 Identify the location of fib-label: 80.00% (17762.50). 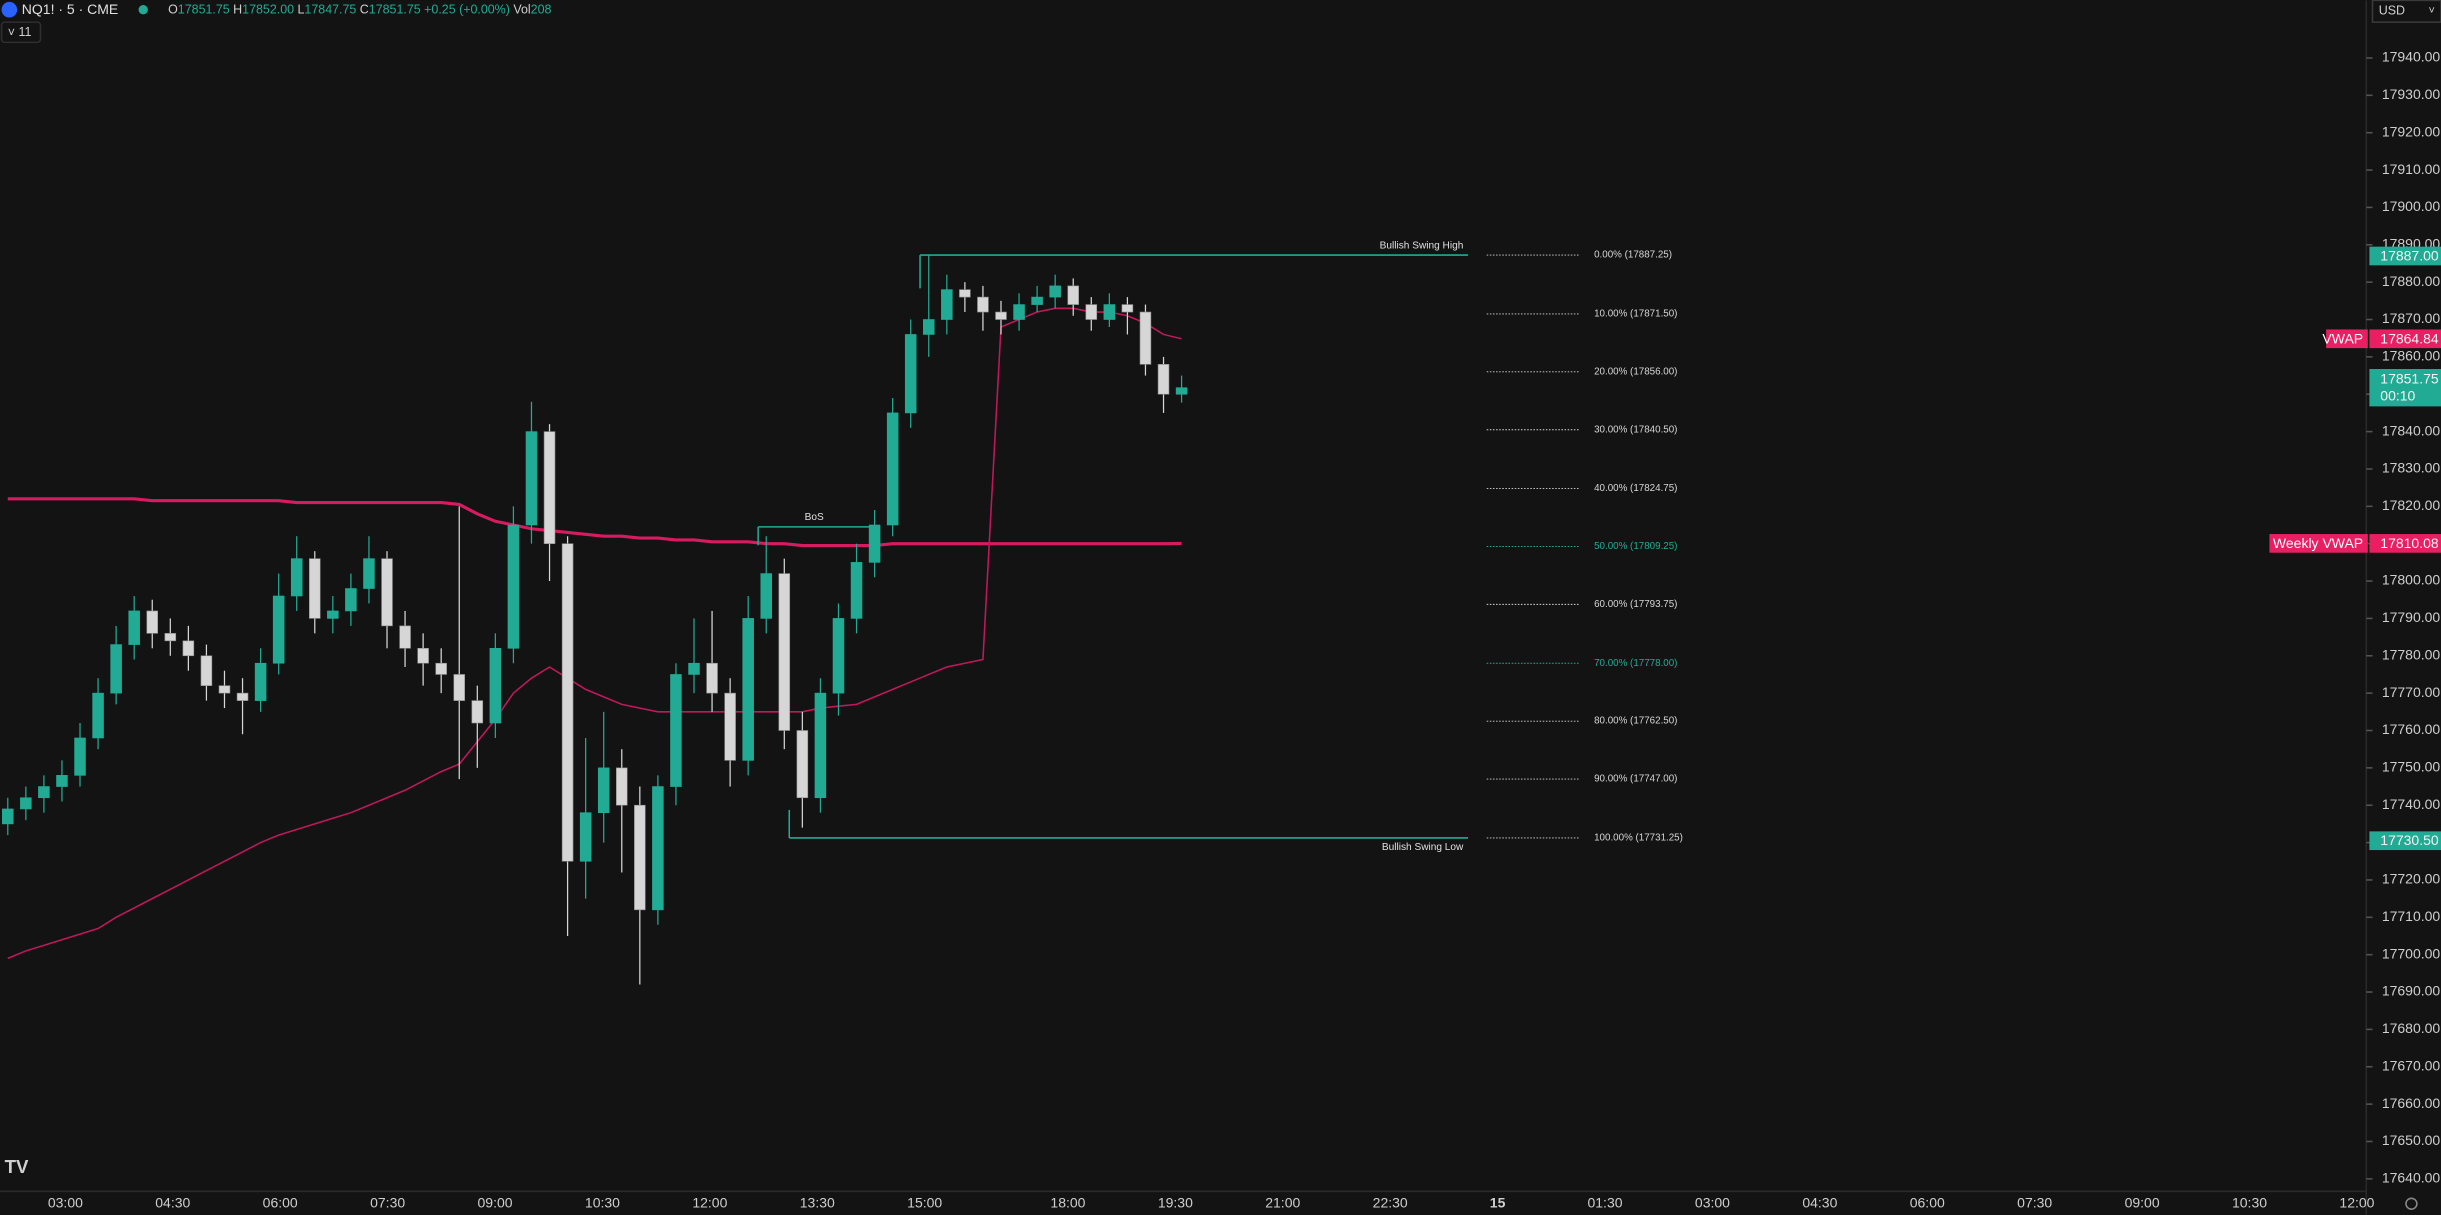
(1635, 721).